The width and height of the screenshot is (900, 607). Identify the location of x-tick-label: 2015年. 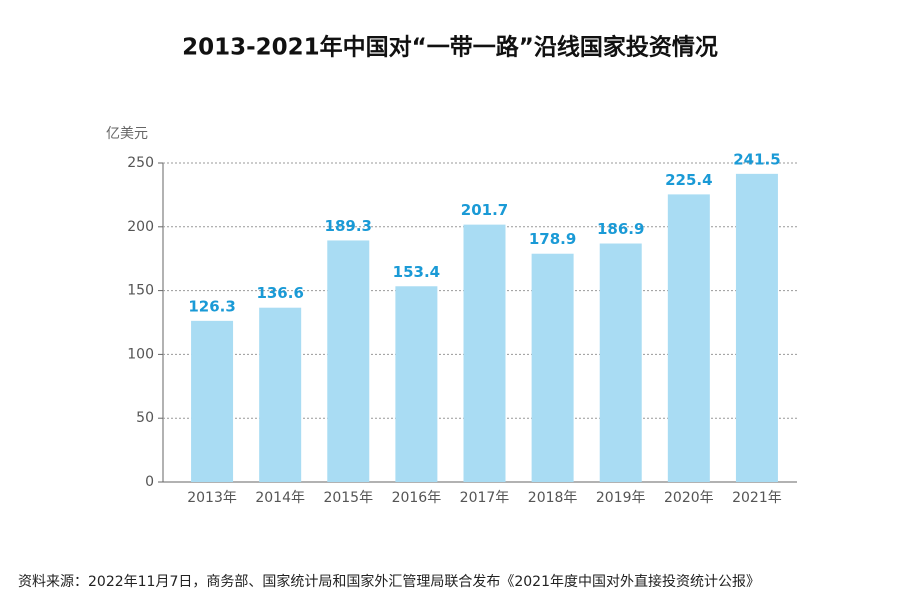
(348, 498).